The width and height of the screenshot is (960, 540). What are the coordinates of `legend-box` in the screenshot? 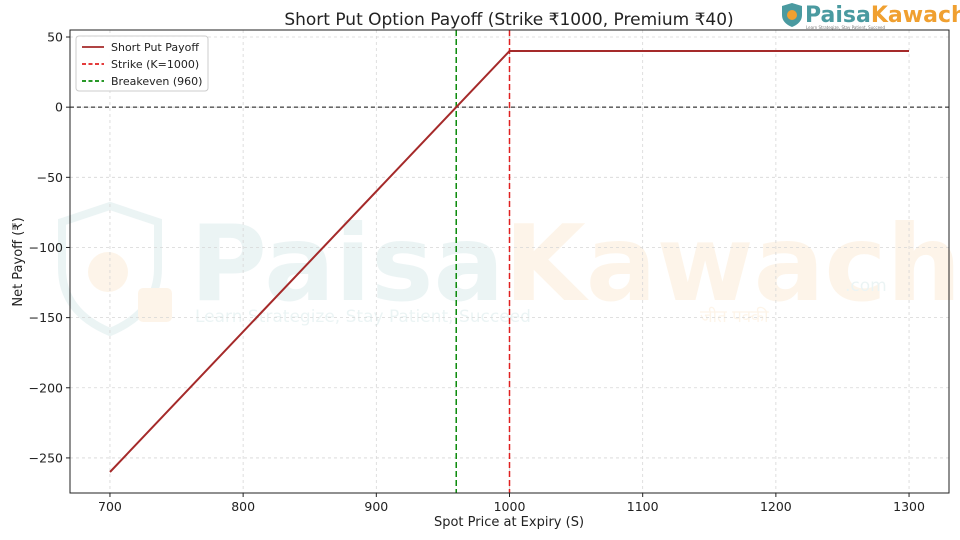 It's located at (142, 63).